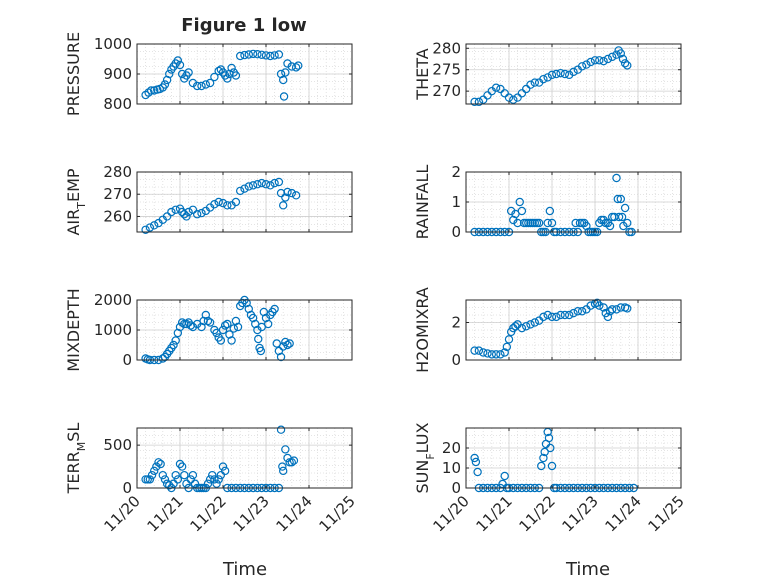  What do you see at coordinates (422, 330) in the screenshot?
I see `y-axis-label: H2OMIXRA` at bounding box center [422, 330].